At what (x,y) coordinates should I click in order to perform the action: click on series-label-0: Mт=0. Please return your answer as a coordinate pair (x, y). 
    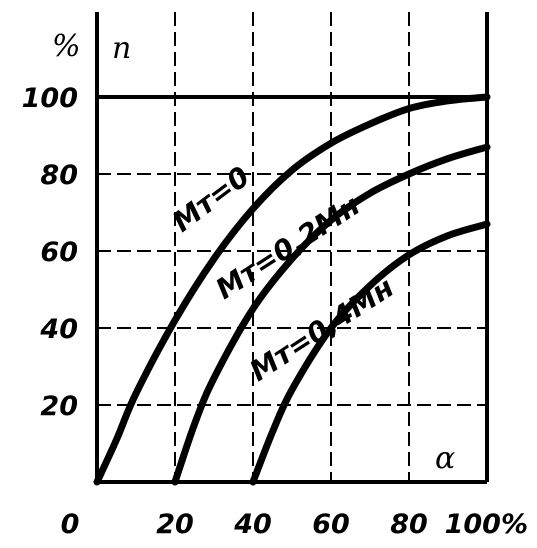
    Looking at the image, I should click on (210, 199).